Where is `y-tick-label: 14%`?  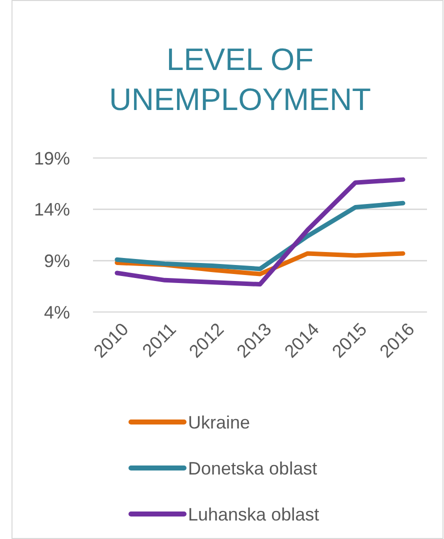 y-tick-label: 14% is located at coordinates (52, 210).